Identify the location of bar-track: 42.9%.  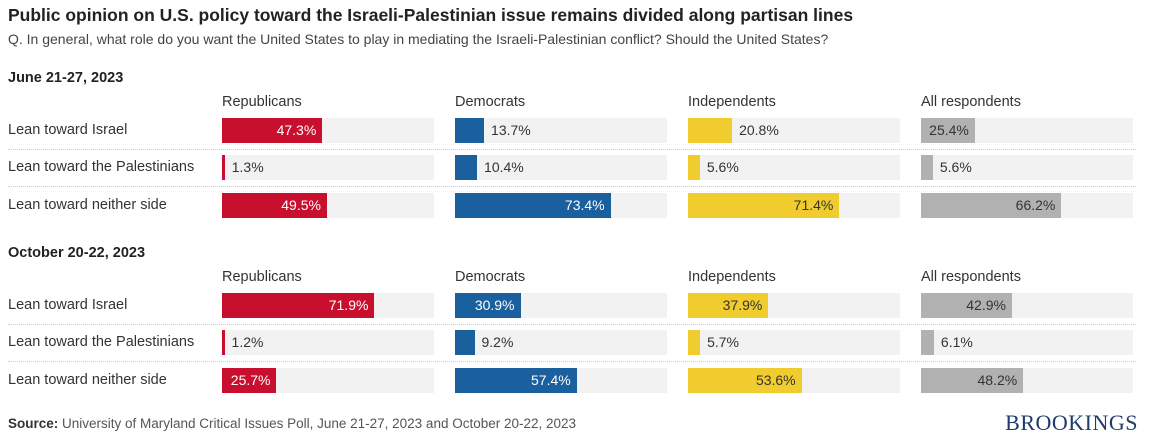
(1027, 305).